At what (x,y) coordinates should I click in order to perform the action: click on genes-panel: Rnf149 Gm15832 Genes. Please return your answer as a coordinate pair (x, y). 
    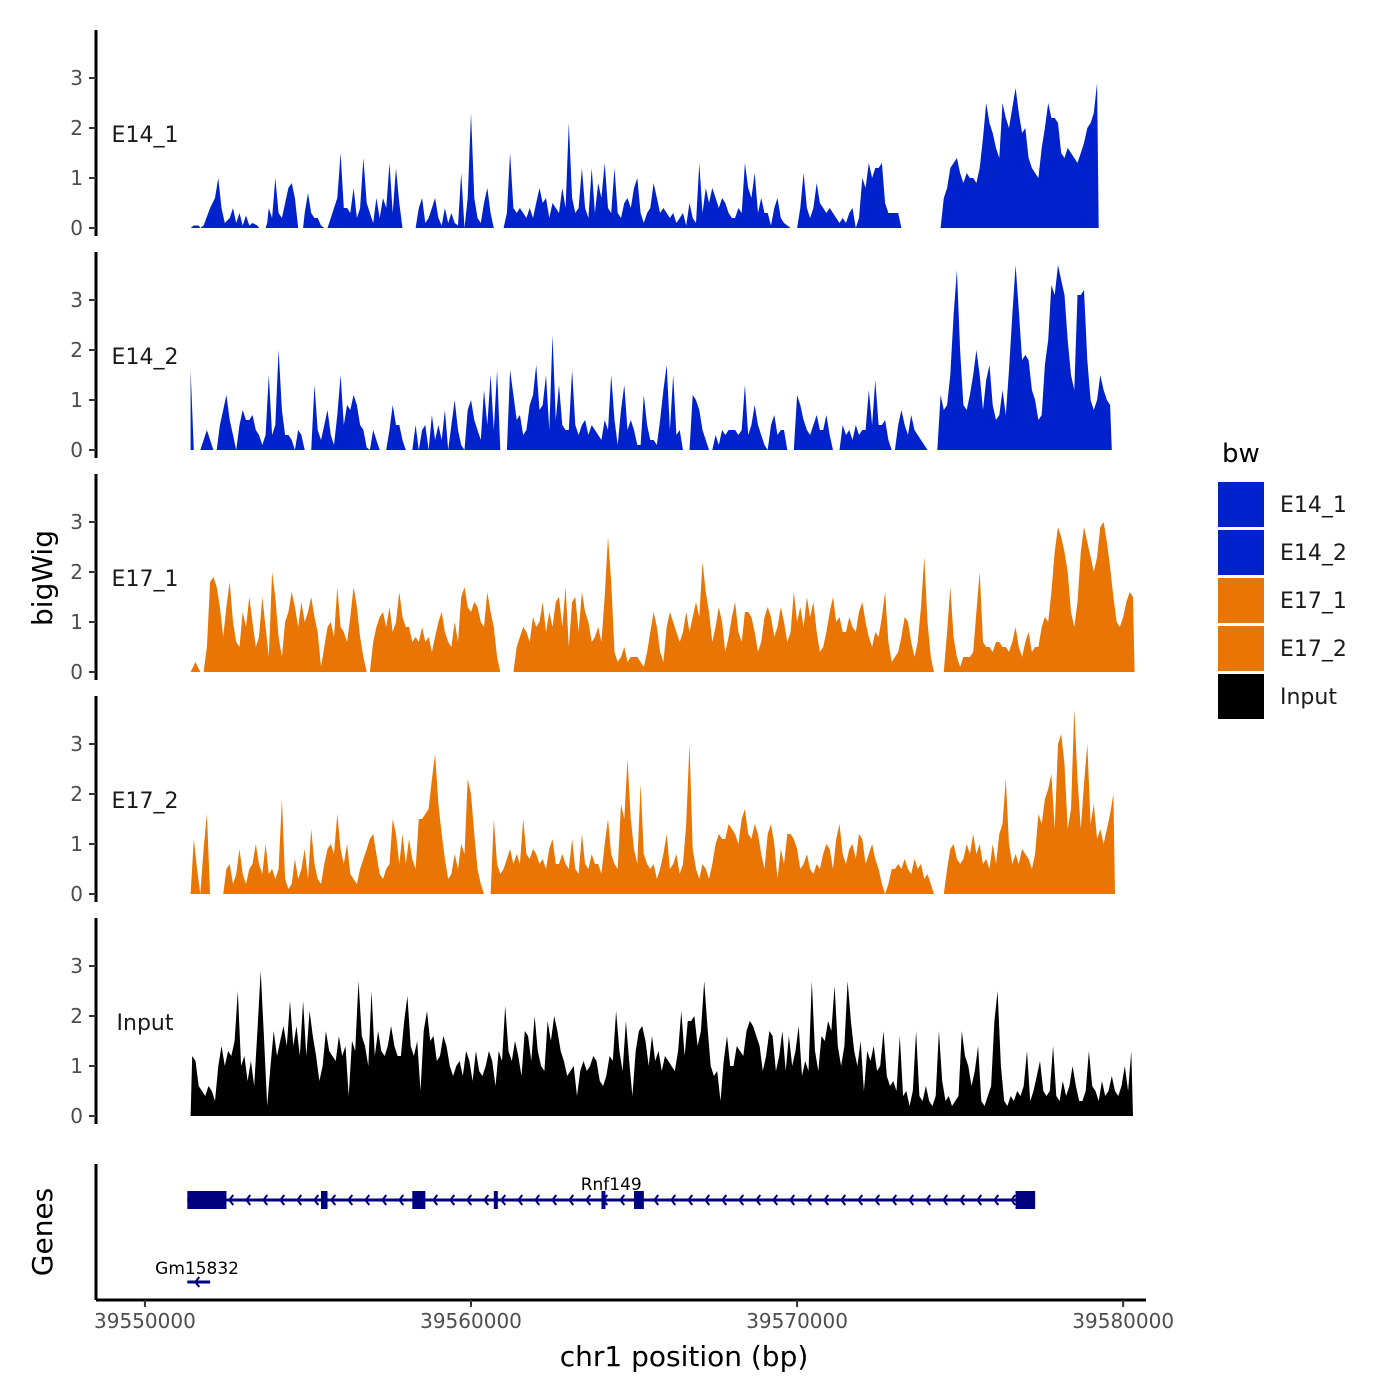
    Looking at the image, I should click on (531, 1232).